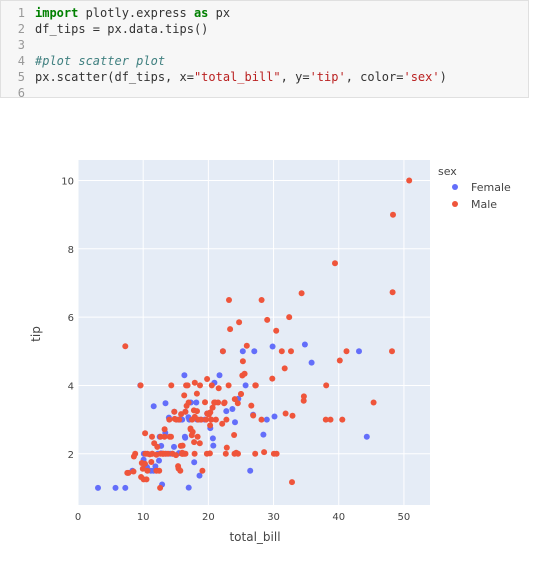 The image size is (537, 581). Describe the element at coordinates (474, 204) in the screenshot. I see `legend-item-male: Male` at that location.